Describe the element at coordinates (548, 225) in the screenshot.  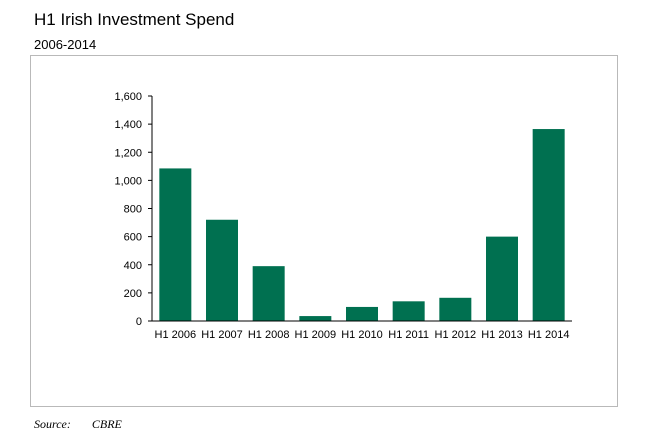
I see `bar-h1-2014` at that location.